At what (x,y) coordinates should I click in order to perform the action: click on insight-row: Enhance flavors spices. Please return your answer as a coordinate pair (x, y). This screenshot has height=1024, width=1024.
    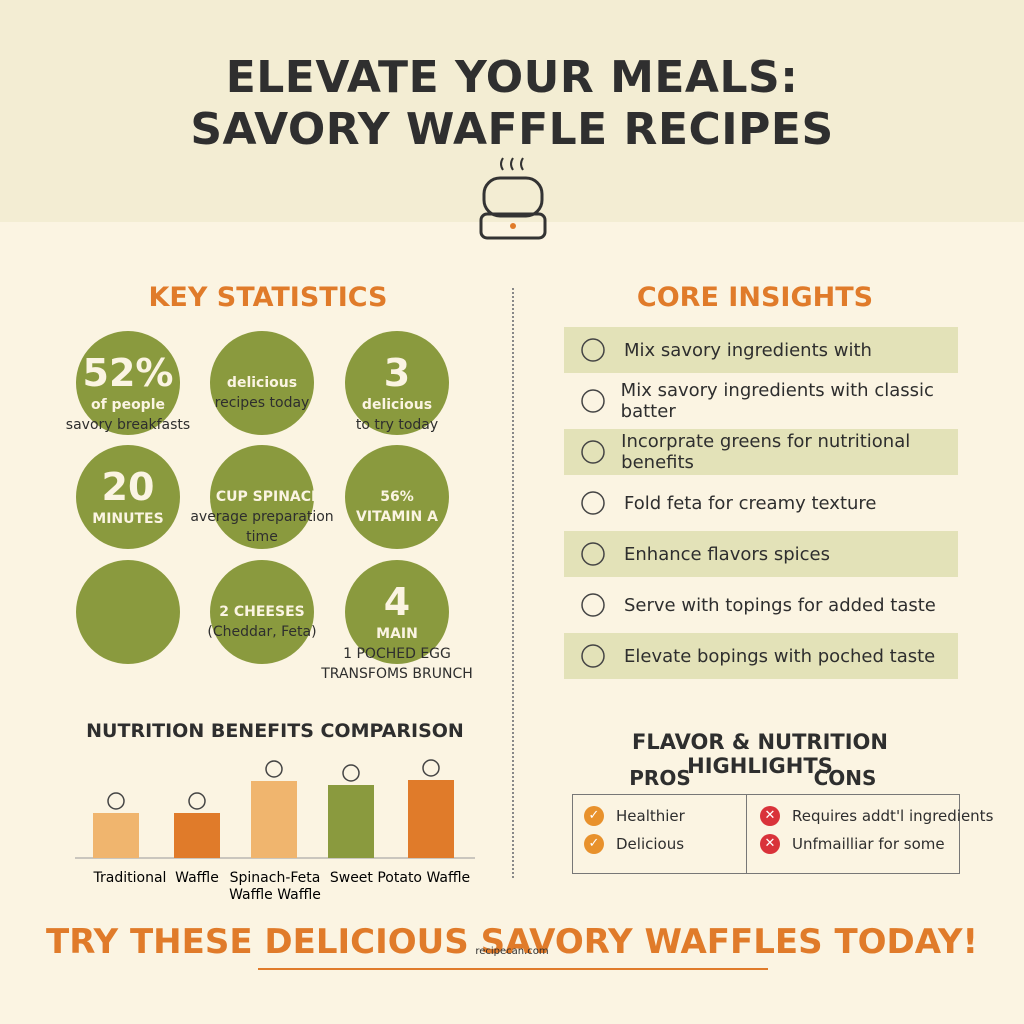
    Looking at the image, I should click on (761, 554).